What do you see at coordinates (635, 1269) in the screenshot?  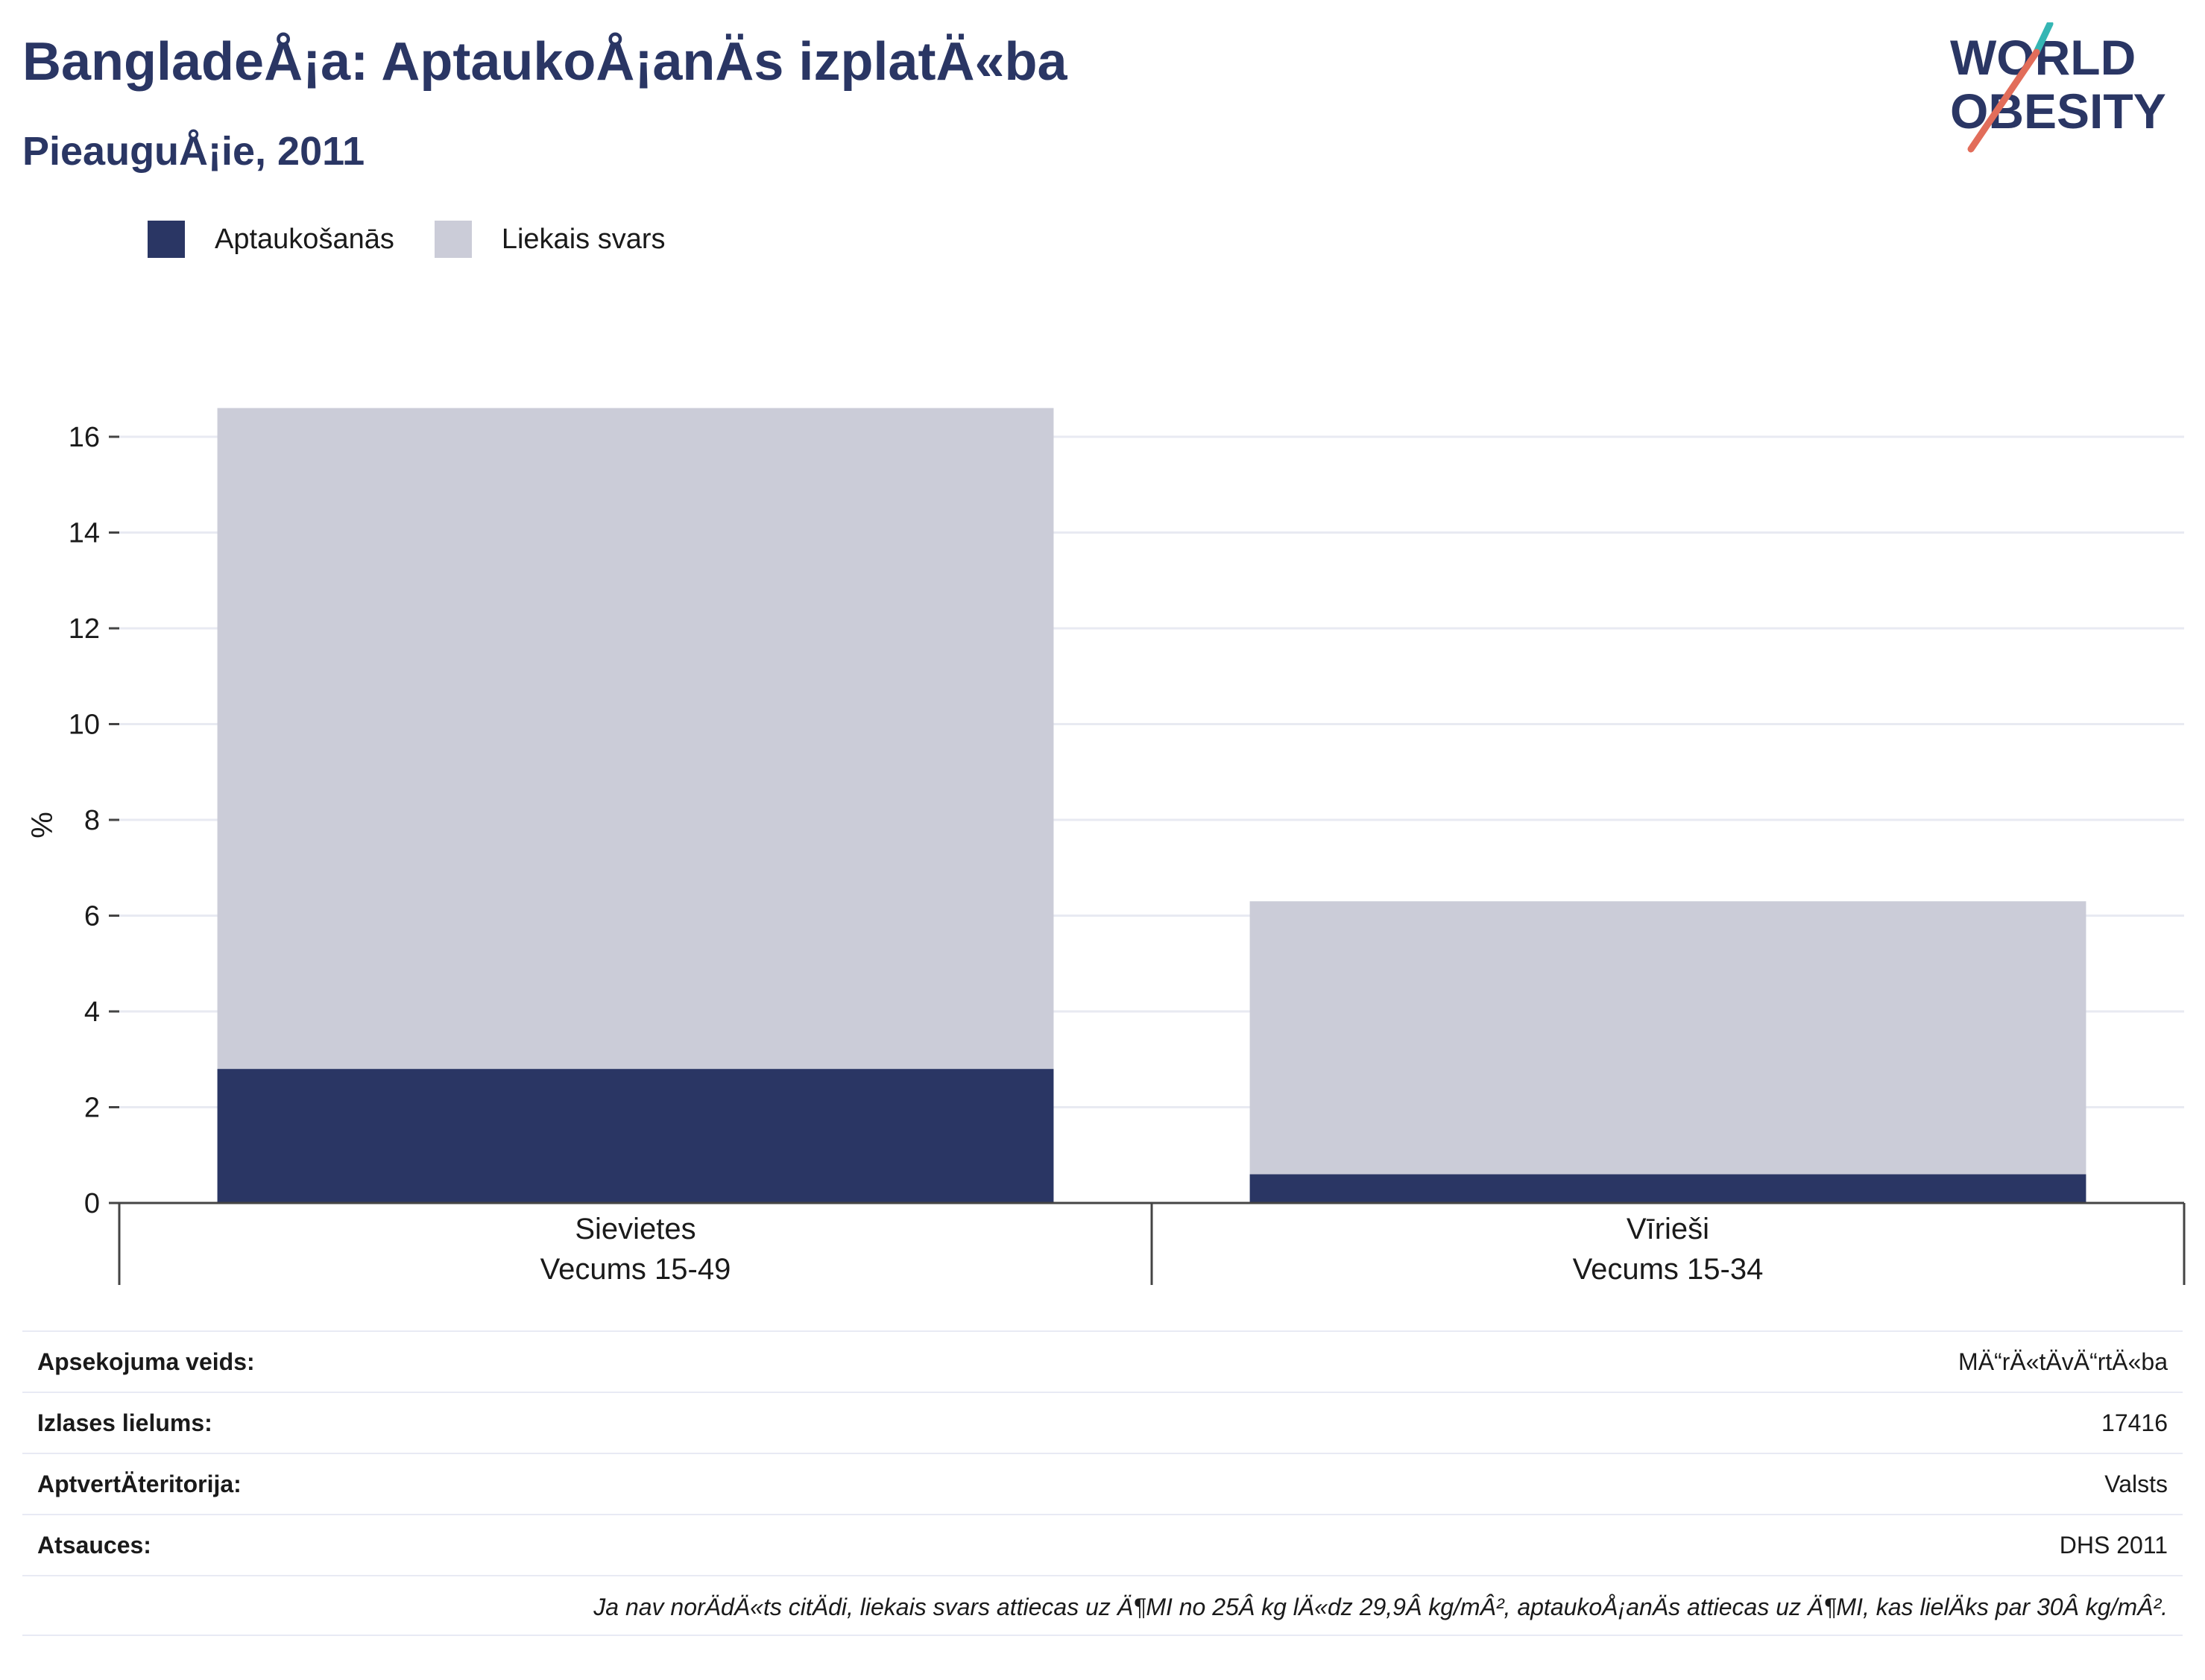 I see `x-category-sublabel: Vecums 15-49` at bounding box center [635, 1269].